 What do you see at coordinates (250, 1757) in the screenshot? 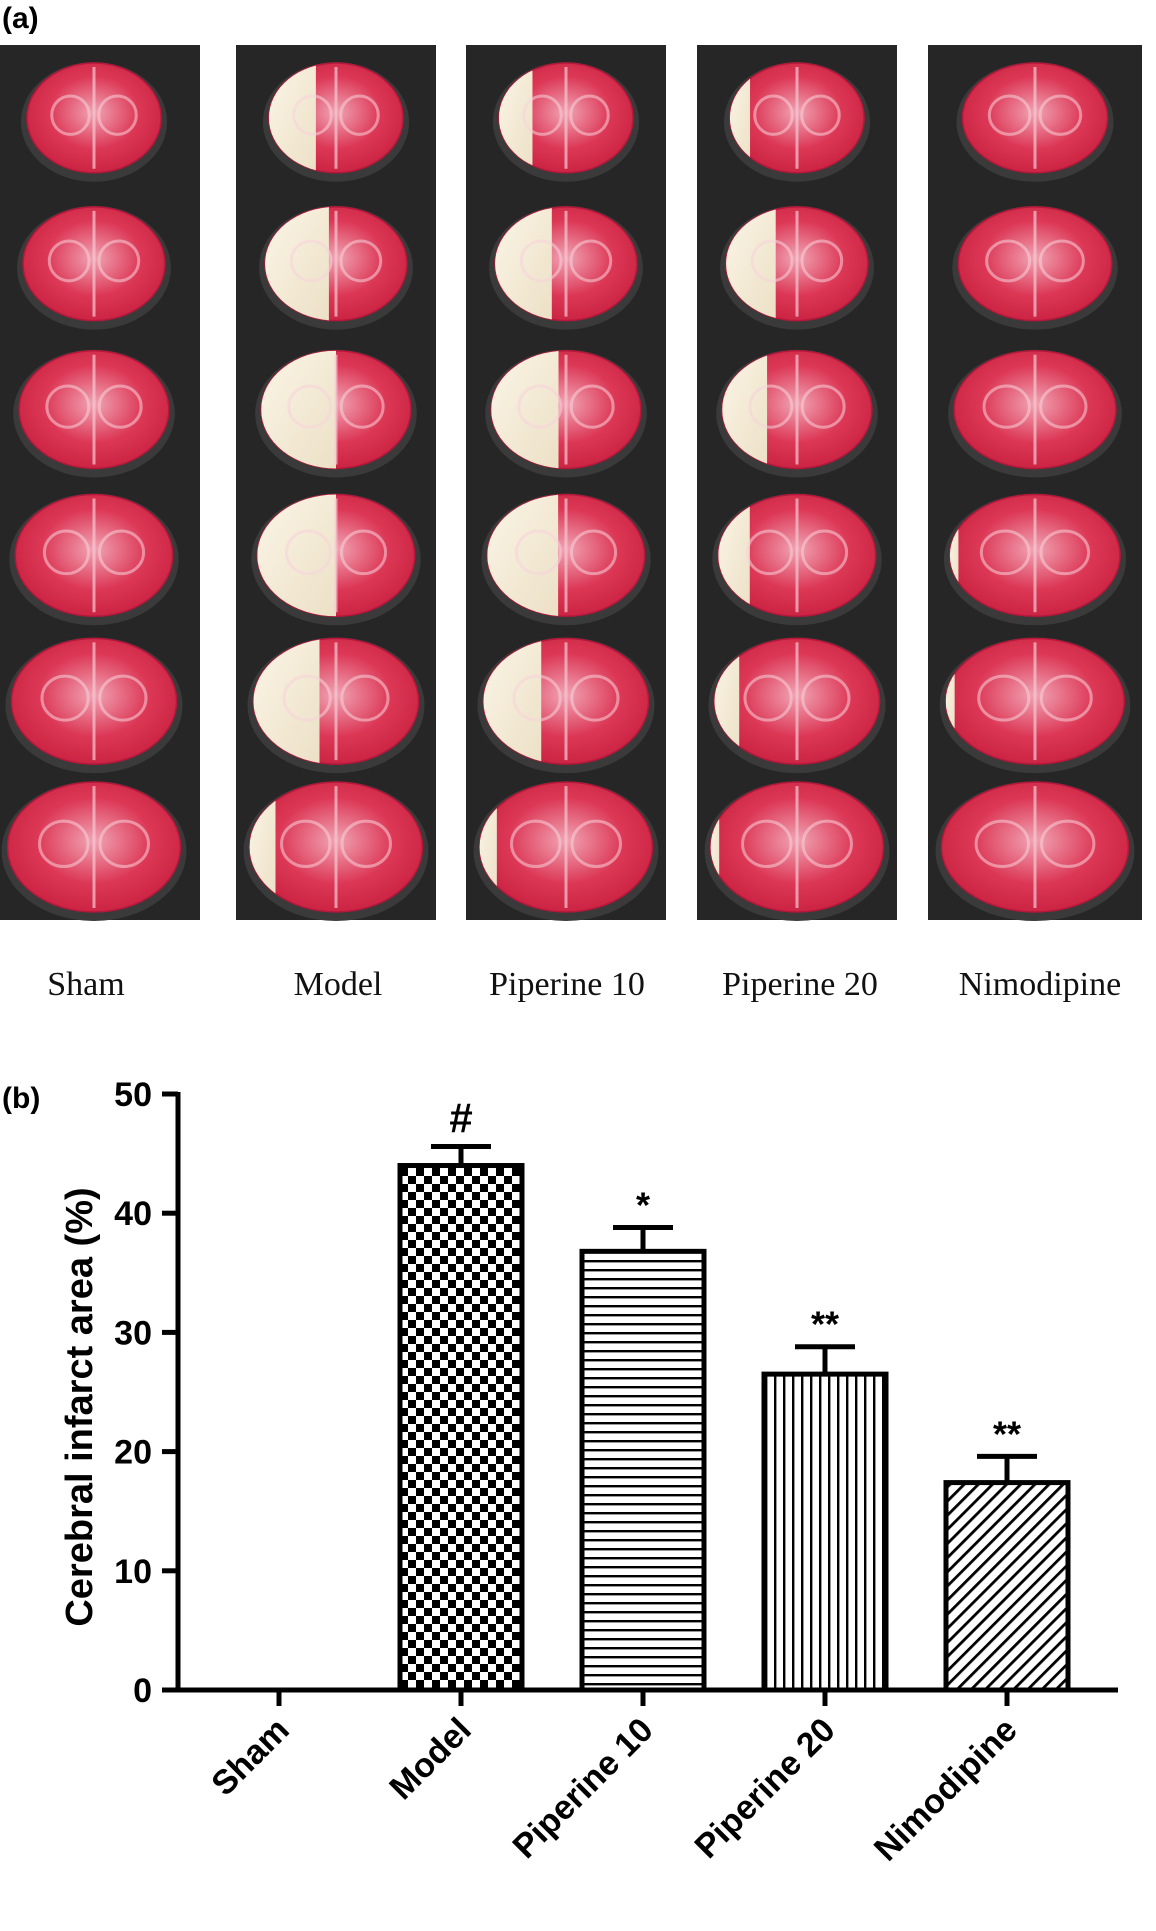
I see `x-tick-label: Sham` at bounding box center [250, 1757].